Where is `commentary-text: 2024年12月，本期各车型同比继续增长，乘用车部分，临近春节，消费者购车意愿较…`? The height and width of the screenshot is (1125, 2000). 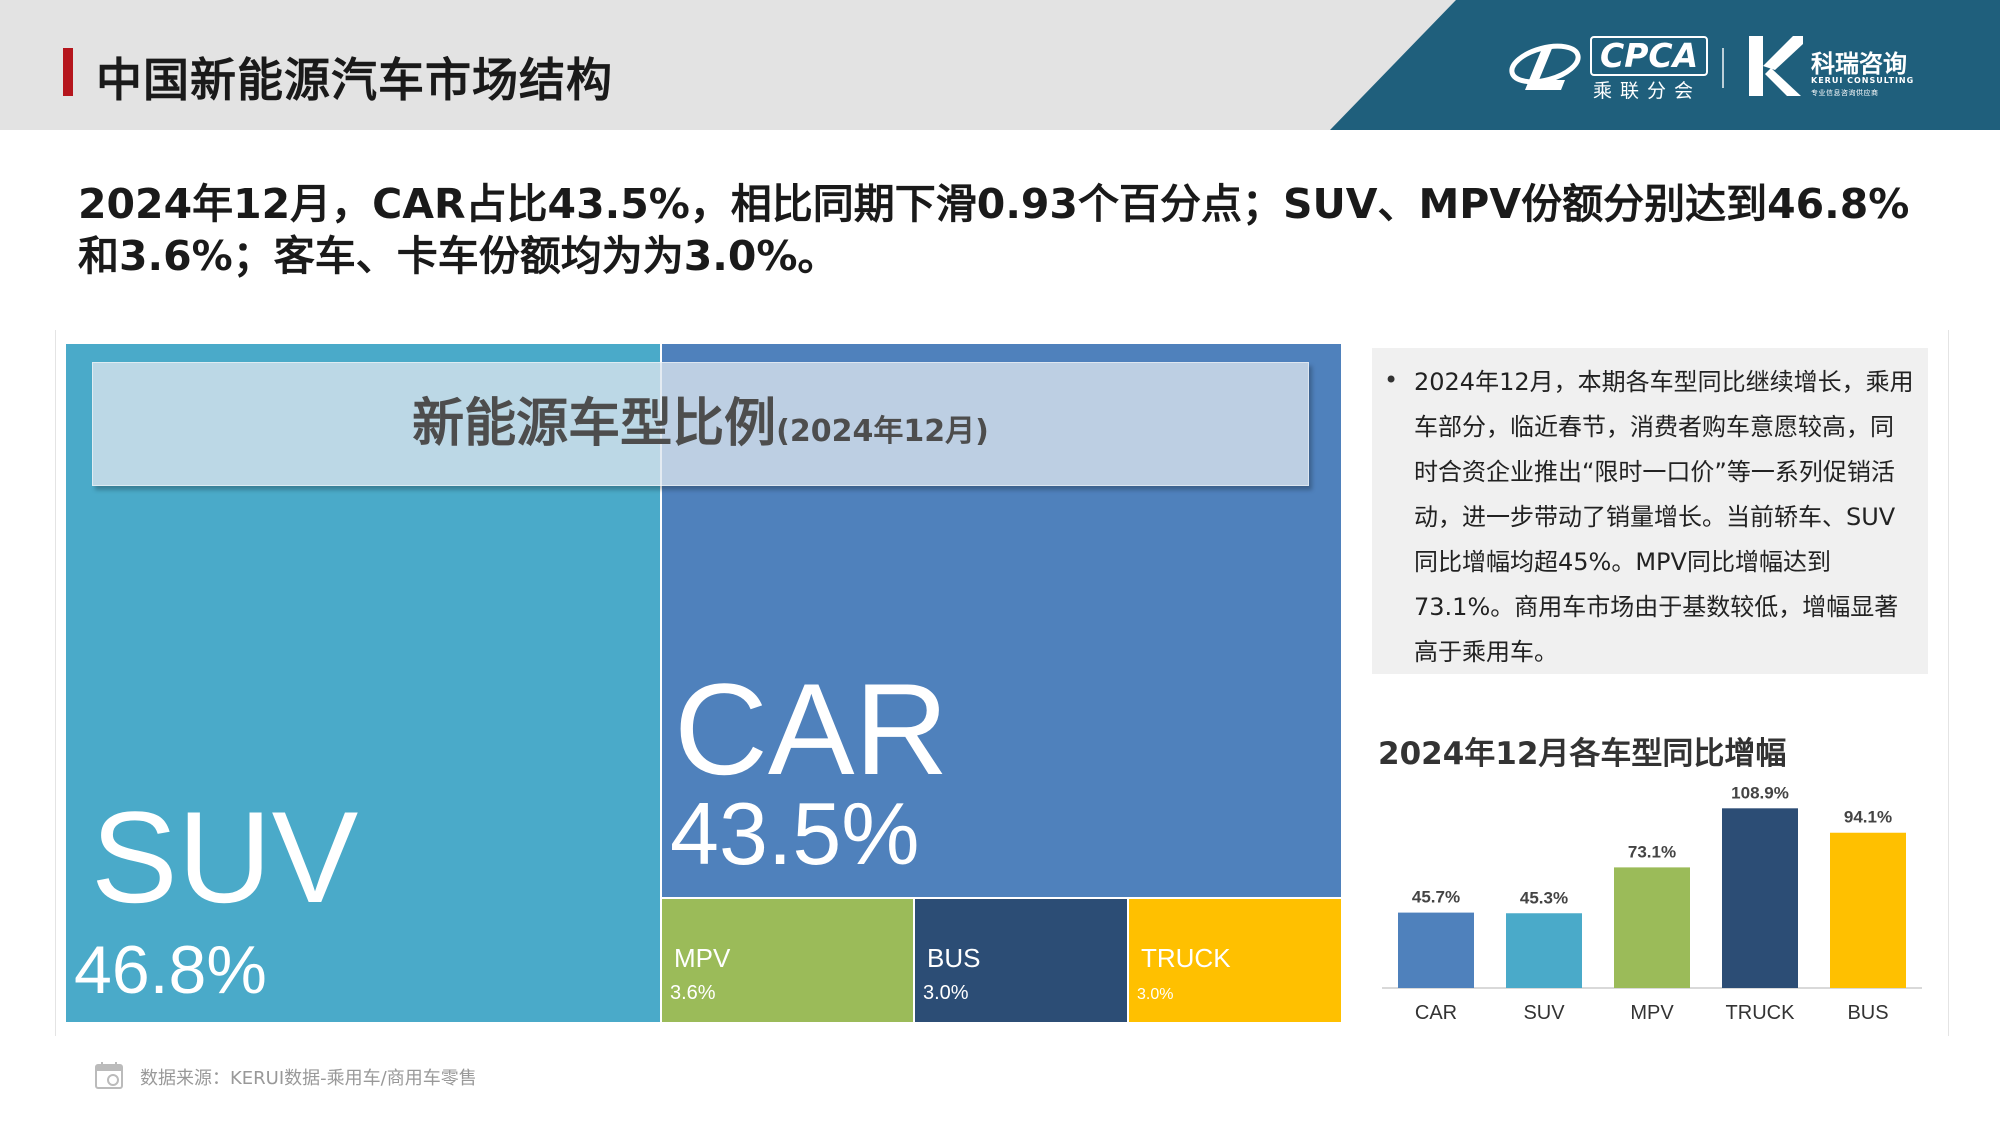
commentary-text: 2024年12月，本期各车型同比继续增长，乘用车部分，临近春节，消费者购车意愿较… is located at coordinates (1664, 517).